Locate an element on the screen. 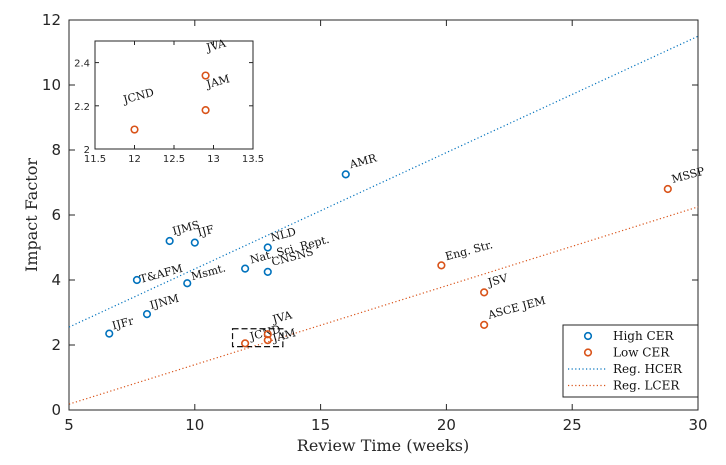 The width and height of the screenshot is (726, 465). y-tick-label: 8 is located at coordinates (56, 150).